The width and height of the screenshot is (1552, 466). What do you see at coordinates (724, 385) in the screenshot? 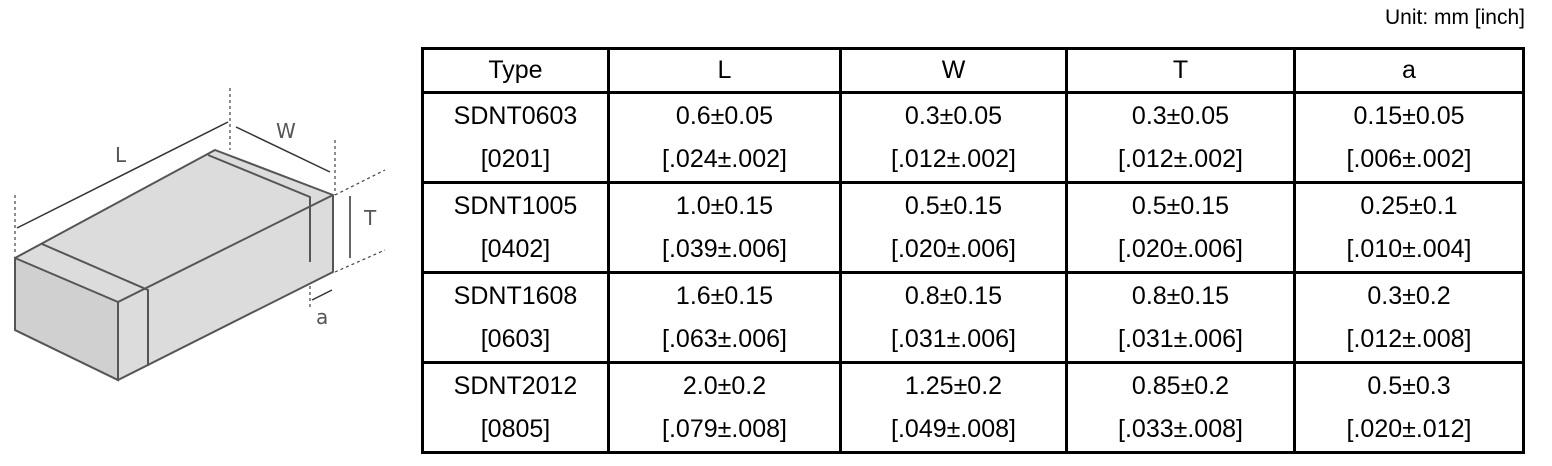
I see `cell-line: 2.0±0.2` at bounding box center [724, 385].